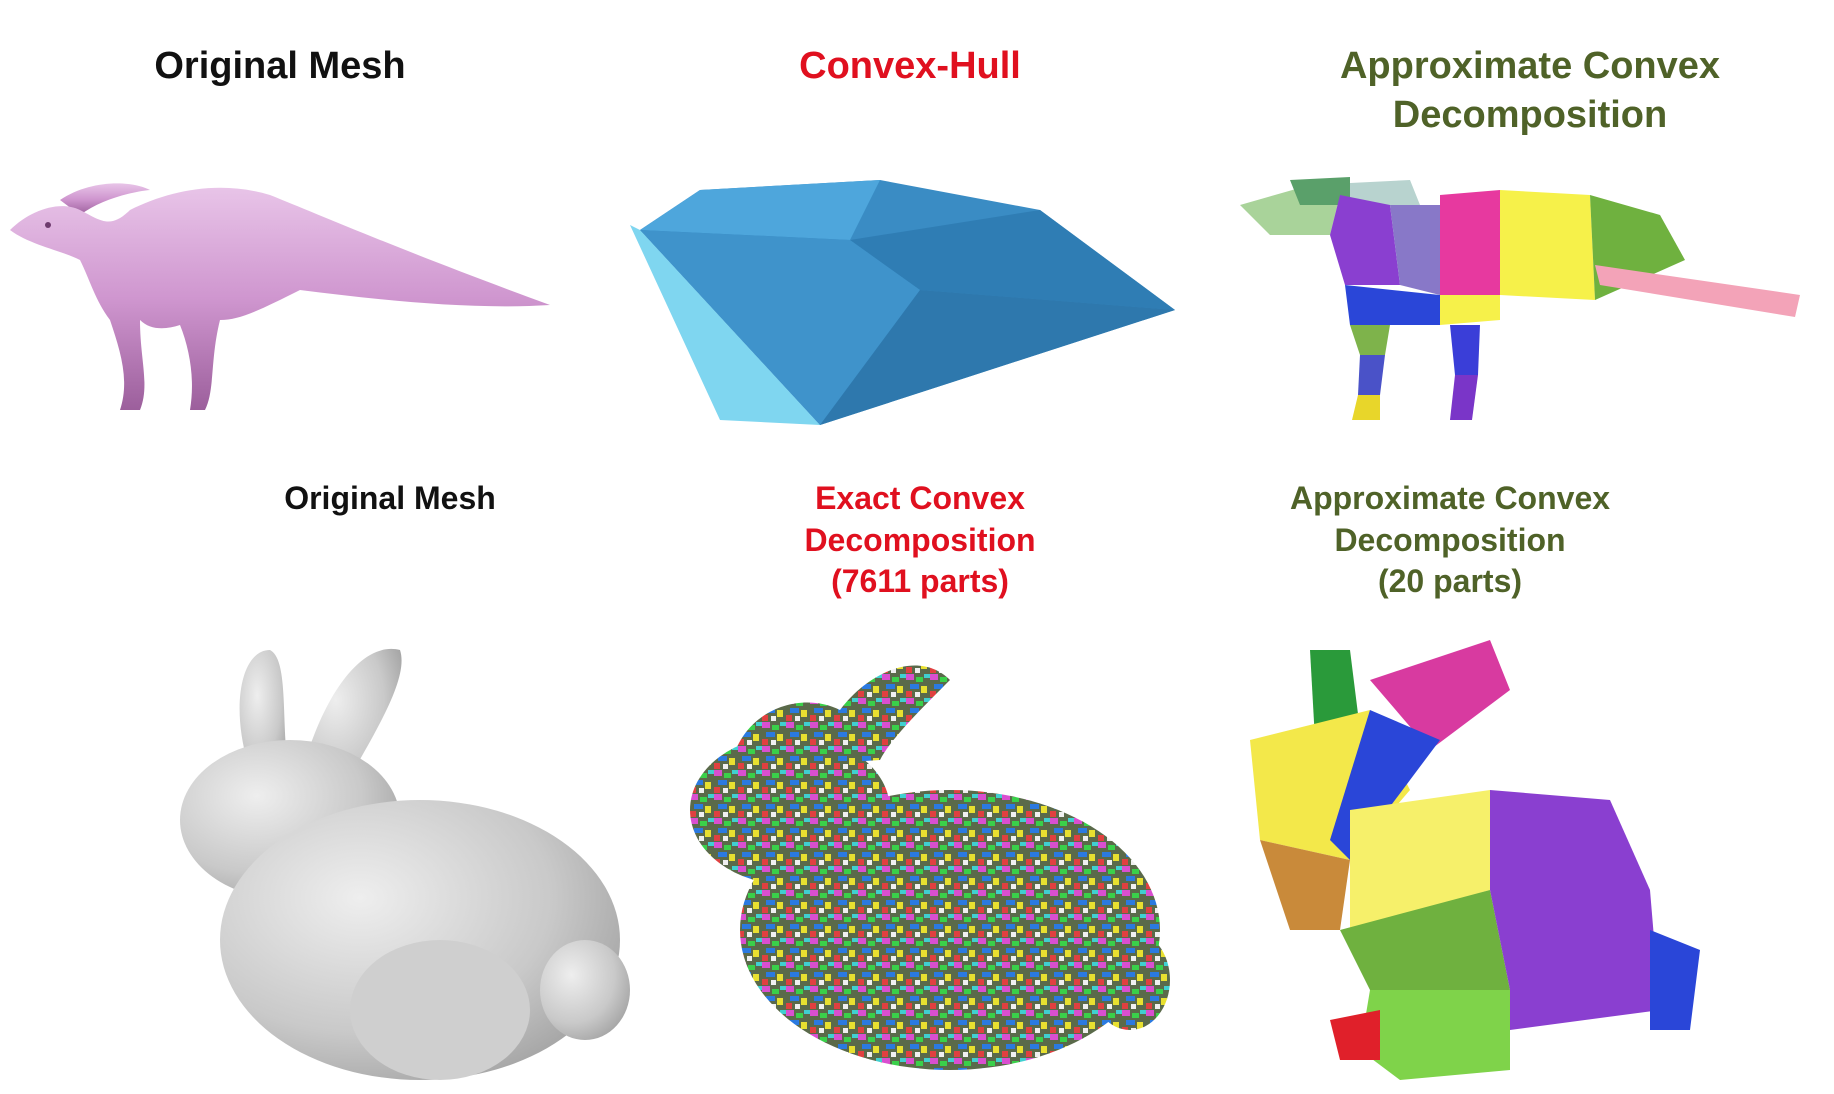 This screenshot has width=1834, height=1094. Describe the element at coordinates (390, 498) in the screenshot. I see `row2-original-mesh-label: Original Mesh` at that location.